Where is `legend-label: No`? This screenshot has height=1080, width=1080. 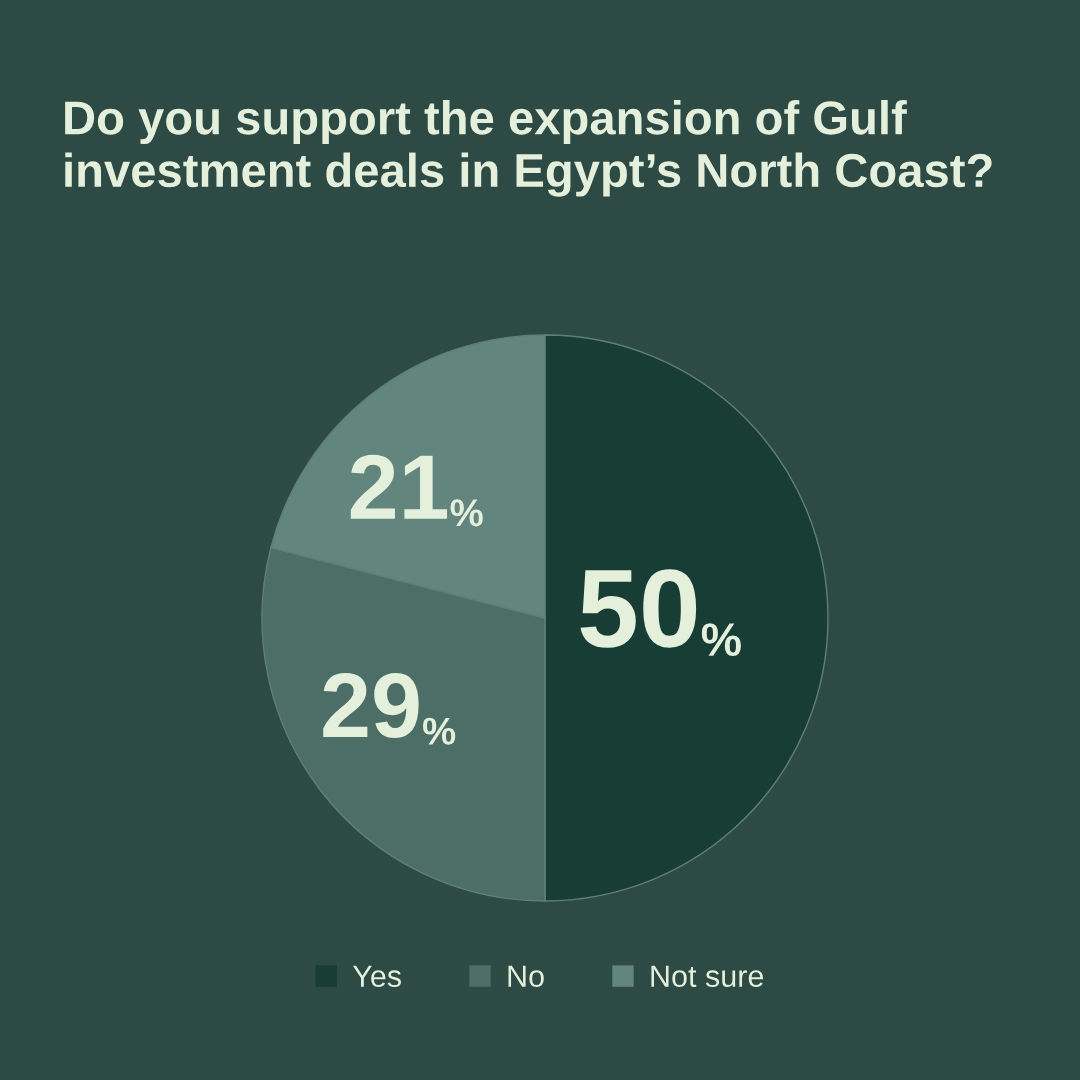 legend-label: No is located at coordinates (526, 976).